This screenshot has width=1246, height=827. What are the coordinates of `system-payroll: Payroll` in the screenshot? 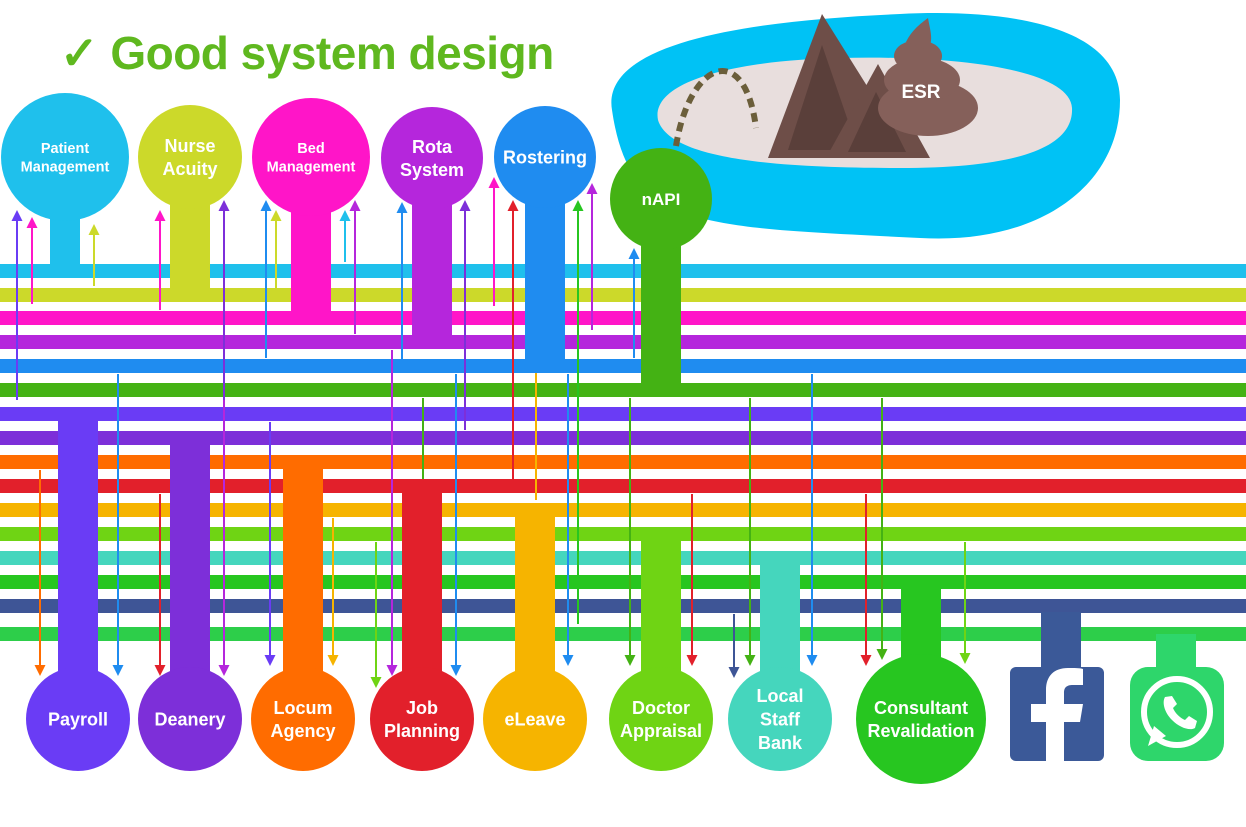 It's located at (78, 589).